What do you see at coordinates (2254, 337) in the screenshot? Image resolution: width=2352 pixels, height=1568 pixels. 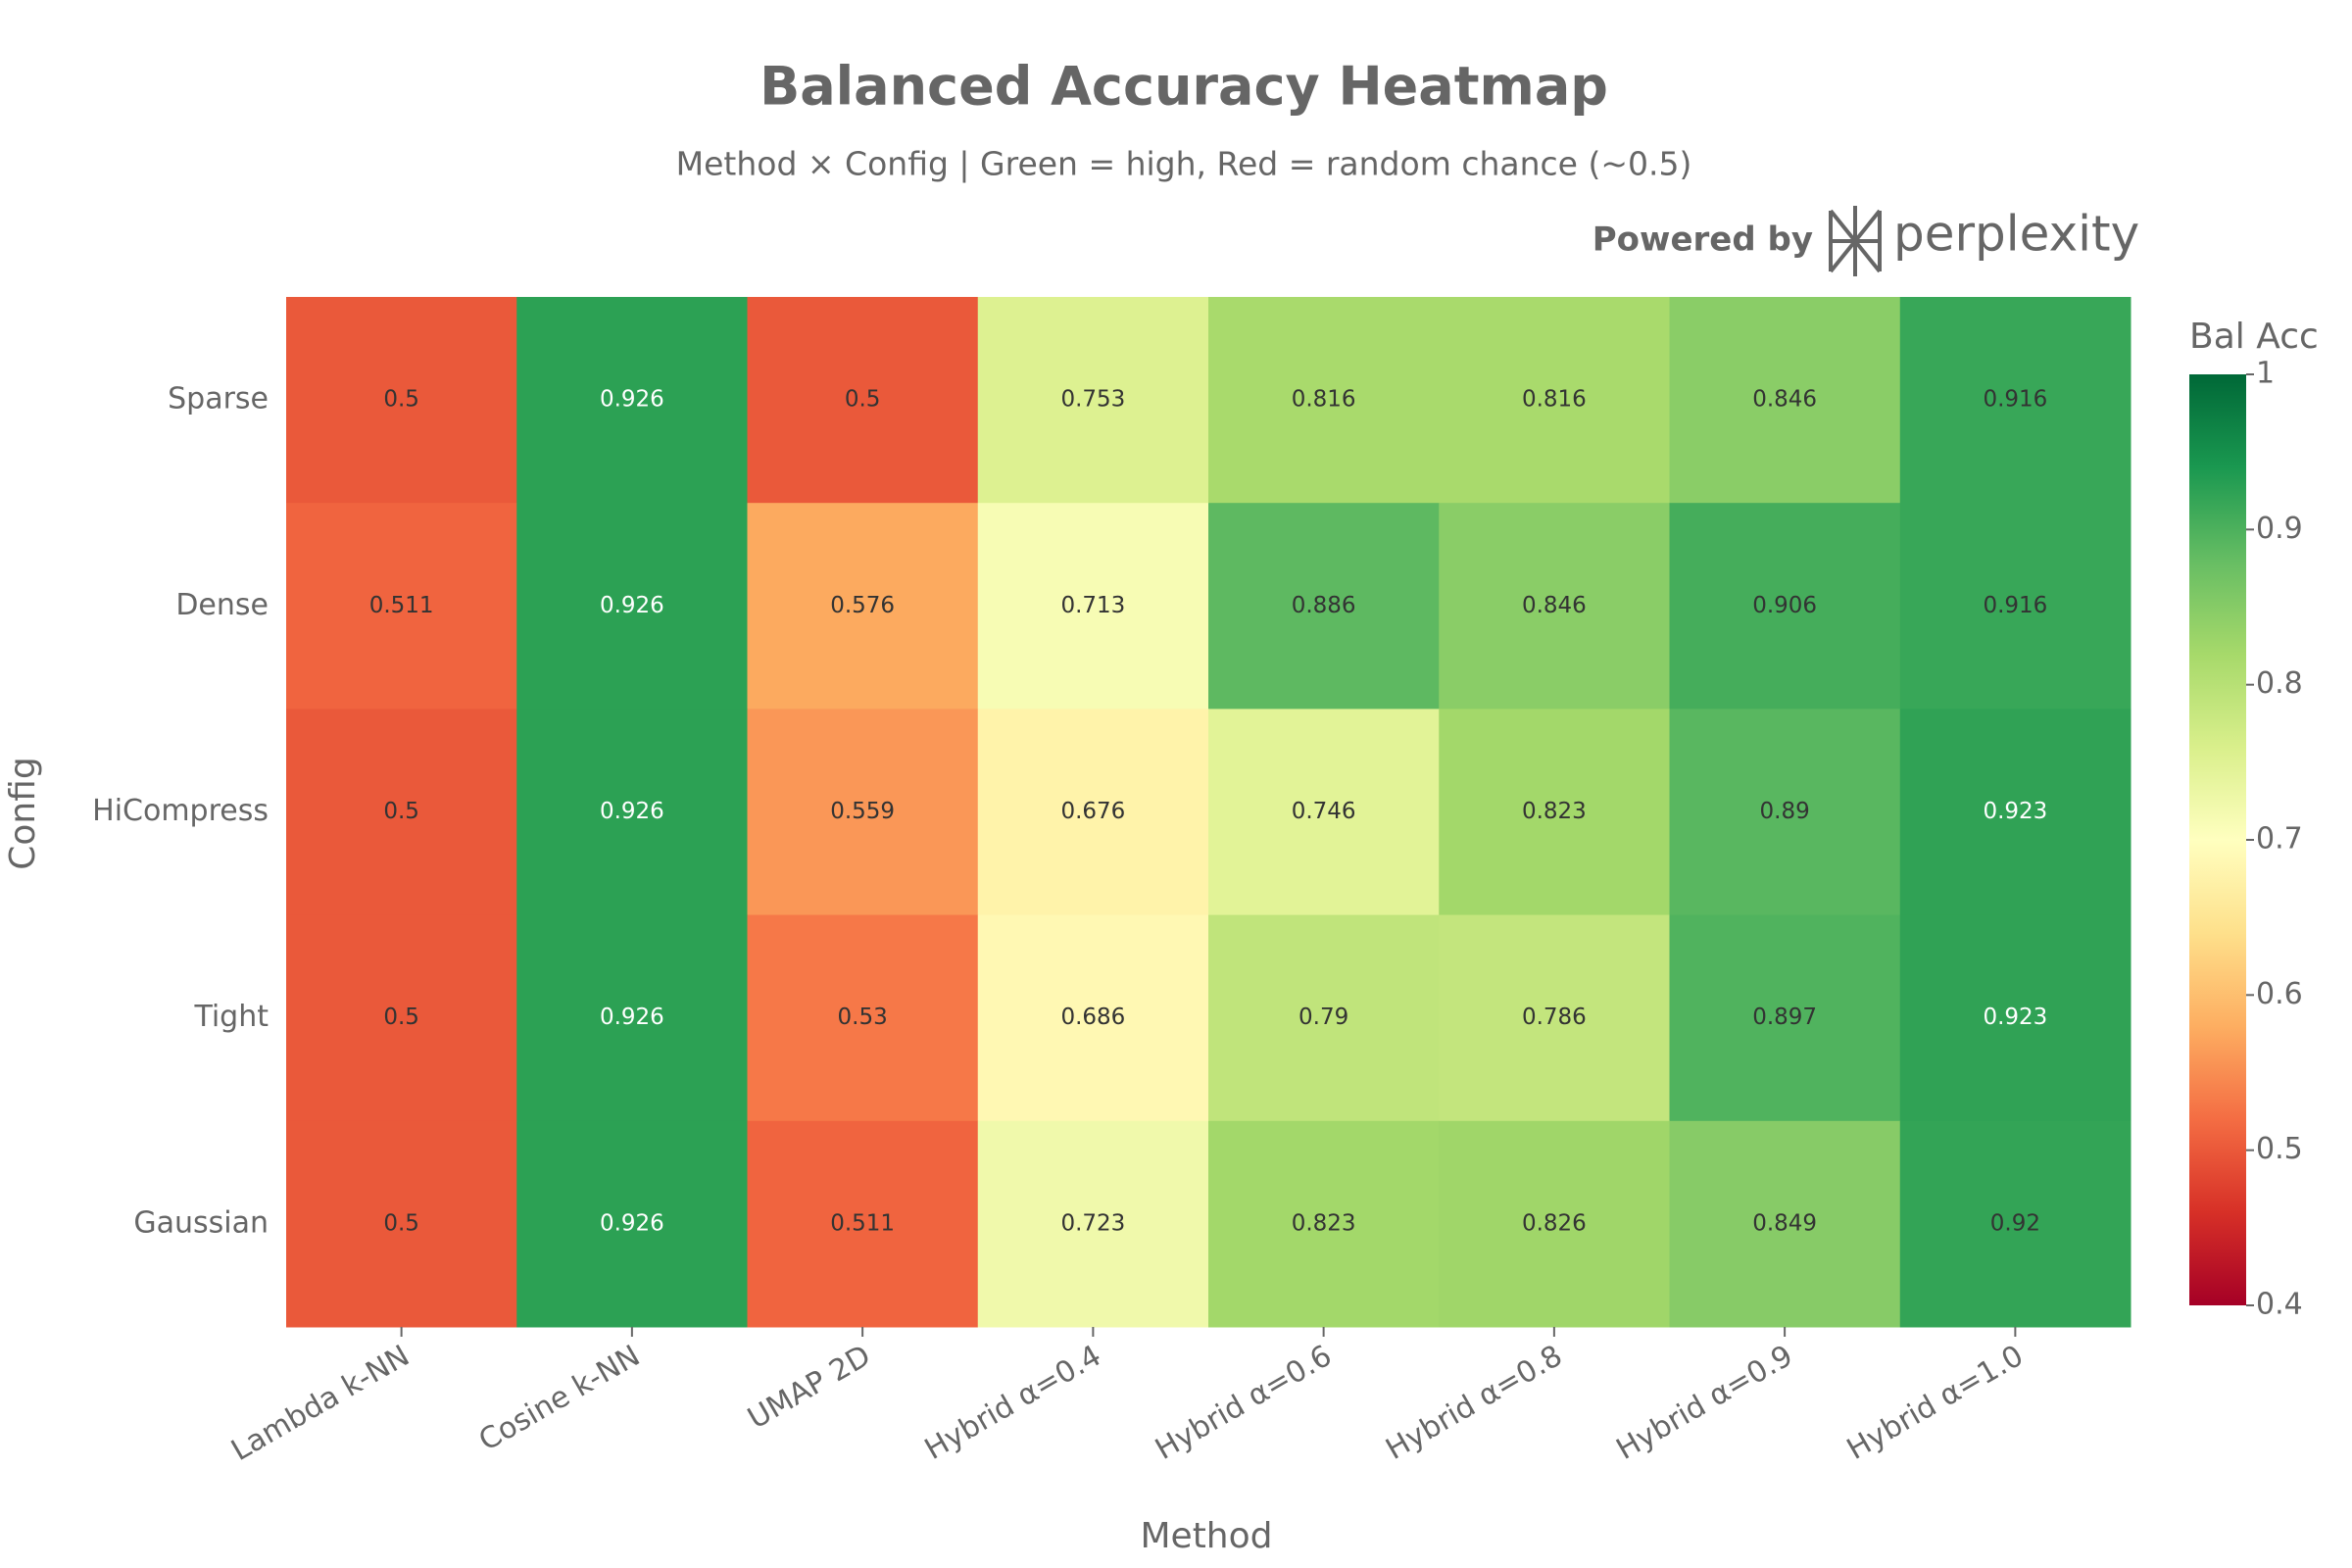 I see `colorbar-title: Bal Acc` at bounding box center [2254, 337].